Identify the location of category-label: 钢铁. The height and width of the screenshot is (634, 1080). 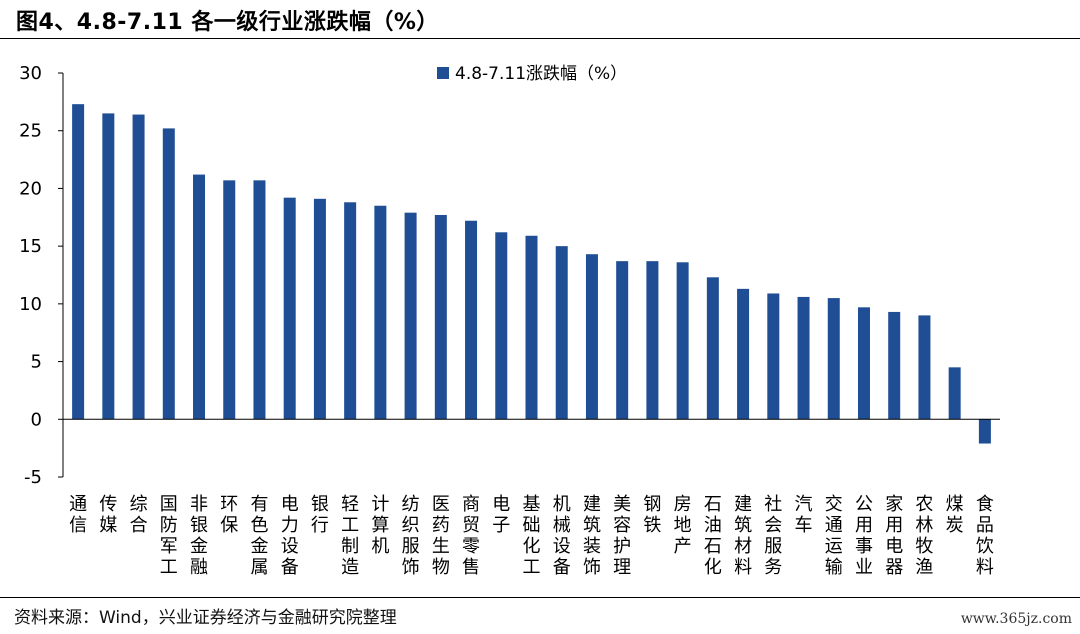
(652, 515).